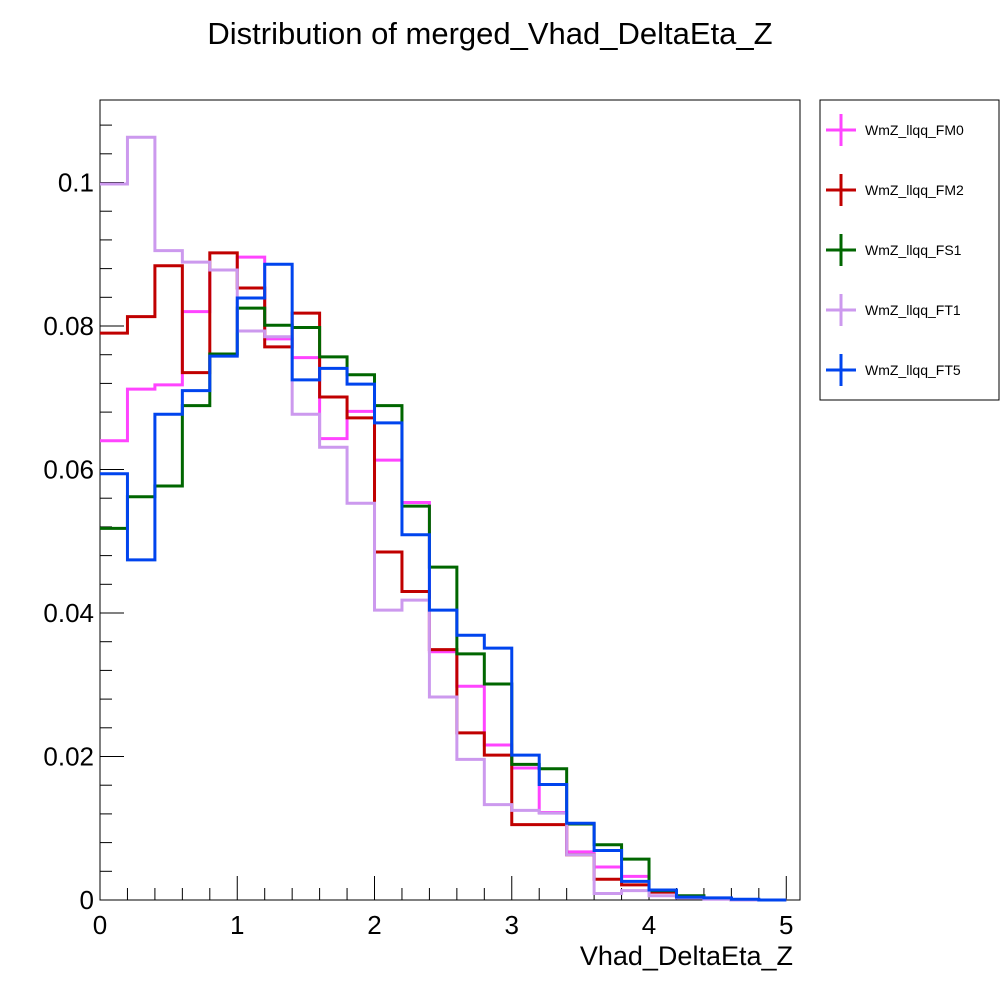  I want to click on legend-label: WmZ_llqq_FS1, so click(913, 250).